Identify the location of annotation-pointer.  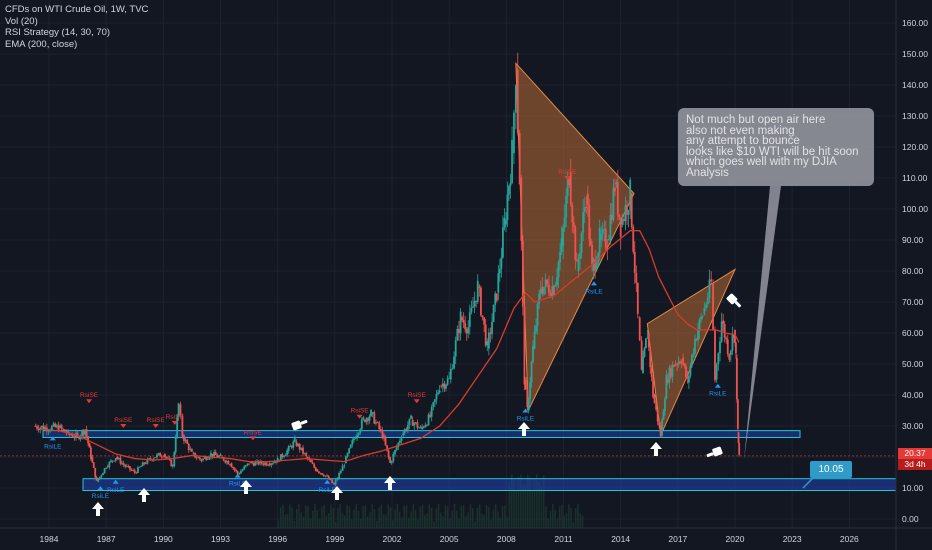
(762, 323).